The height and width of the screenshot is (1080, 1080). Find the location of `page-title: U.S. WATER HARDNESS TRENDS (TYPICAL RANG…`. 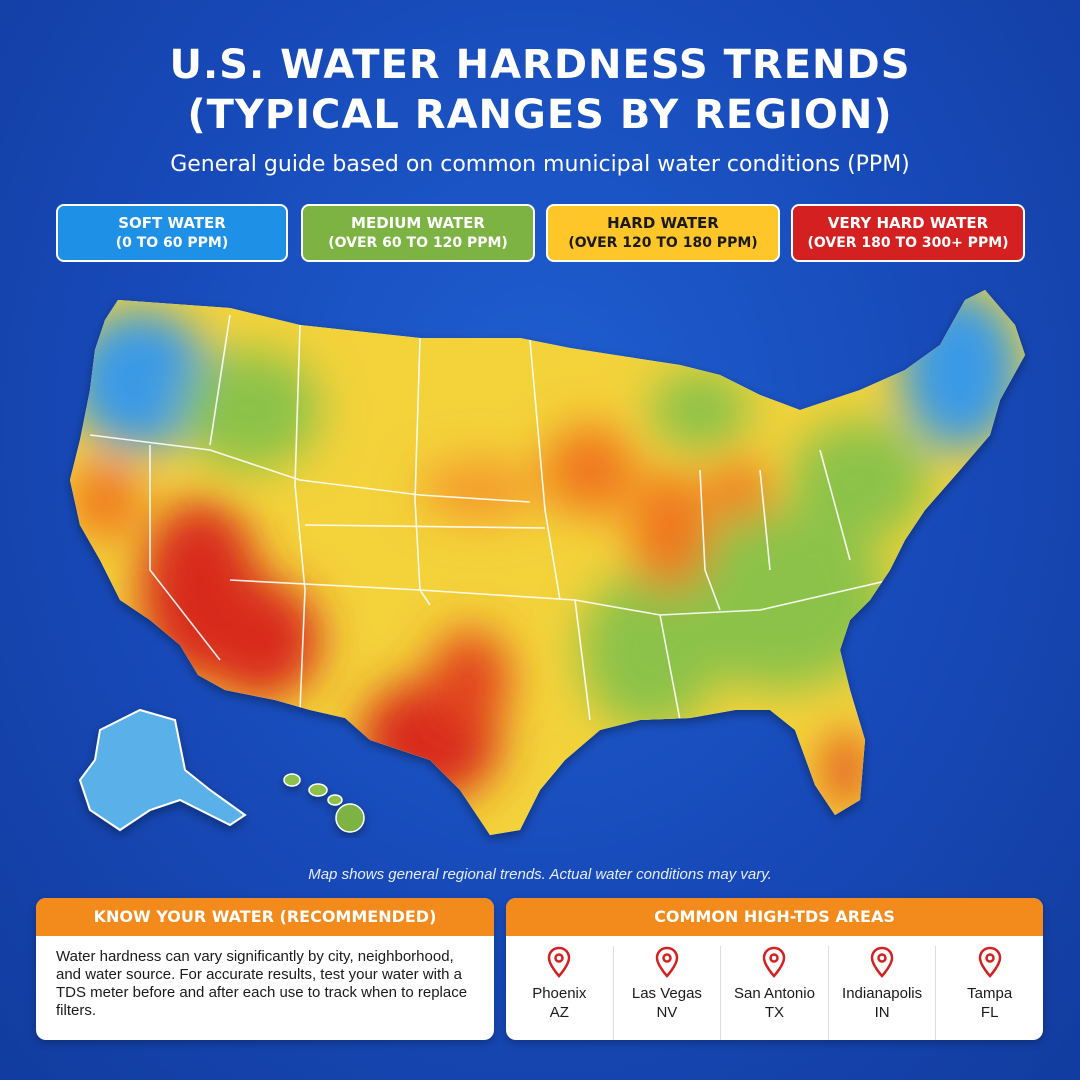

page-title: U.S. WATER HARDNESS TRENDS (TYPICAL RANG… is located at coordinates (540, 90).